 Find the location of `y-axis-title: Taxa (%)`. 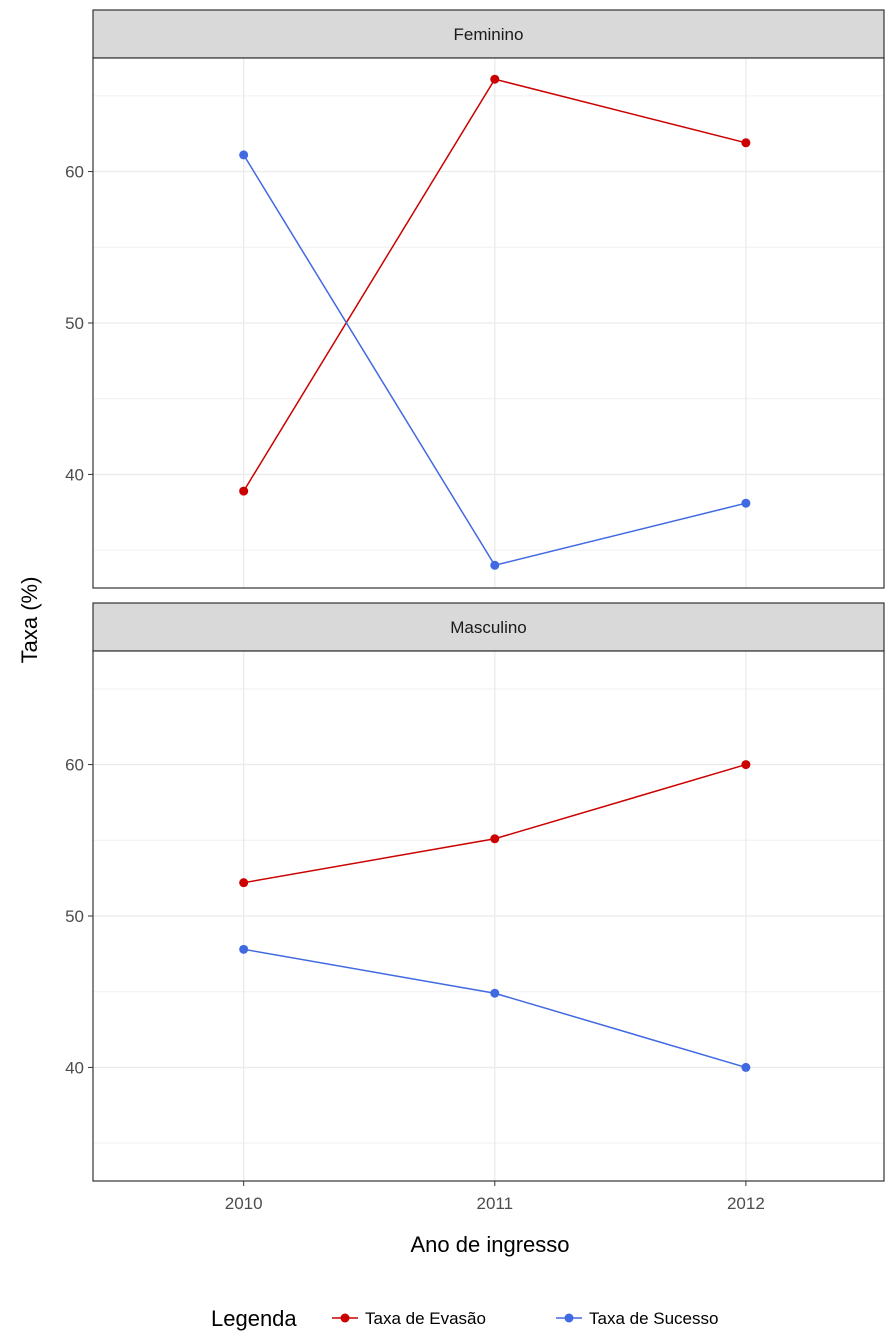

y-axis-title: Taxa (%) is located at coordinates (29, 620).